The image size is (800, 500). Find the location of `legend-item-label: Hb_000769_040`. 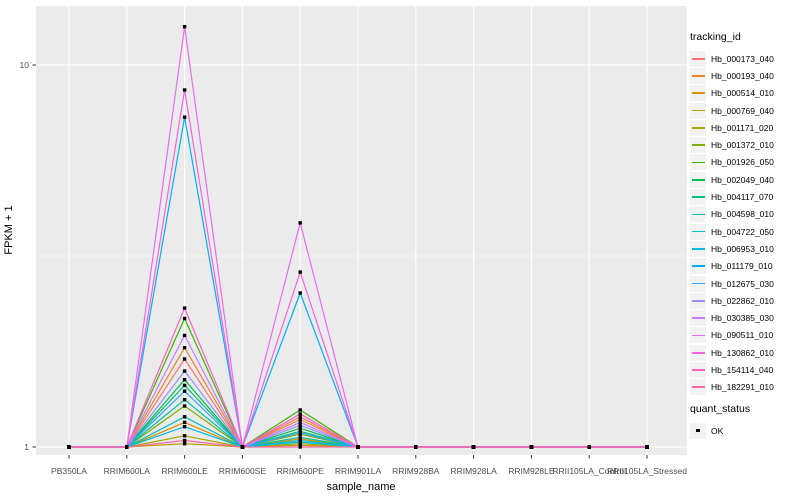

legend-item-label: Hb_000769_040 is located at coordinates (742, 110).